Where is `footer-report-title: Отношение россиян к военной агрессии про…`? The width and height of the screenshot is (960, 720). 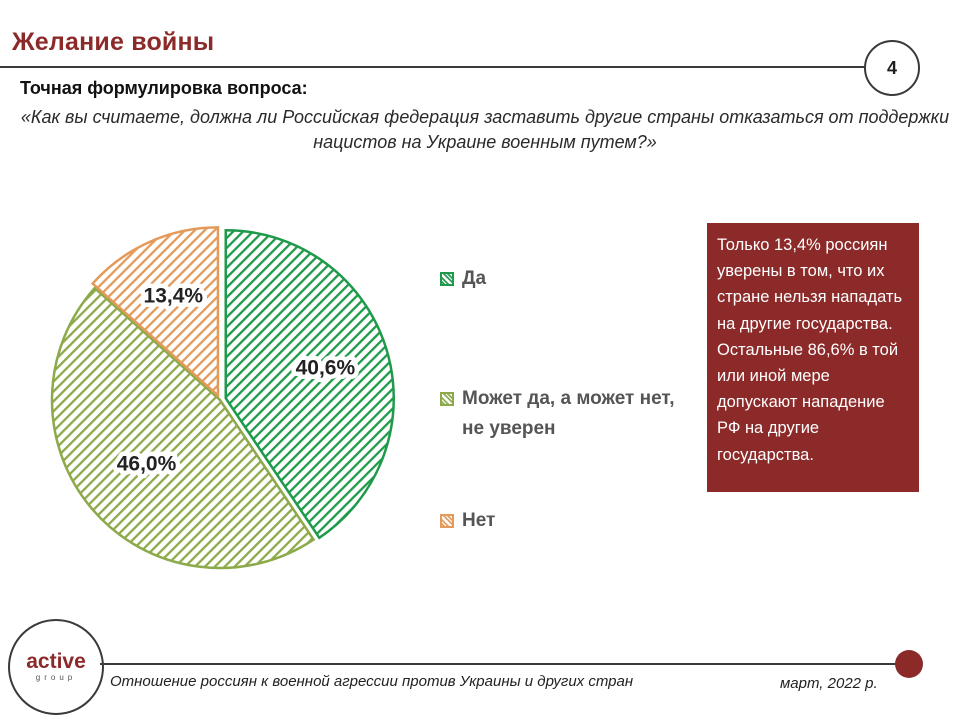
footer-report-title: Отношение россиян к военной агрессии про… is located at coordinates (372, 681).